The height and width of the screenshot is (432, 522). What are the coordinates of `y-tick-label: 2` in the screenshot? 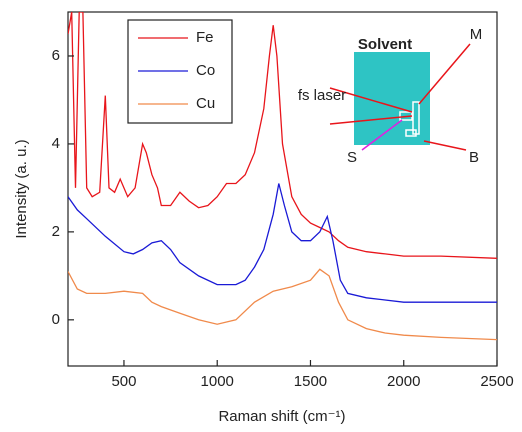 It's located at (56, 231).